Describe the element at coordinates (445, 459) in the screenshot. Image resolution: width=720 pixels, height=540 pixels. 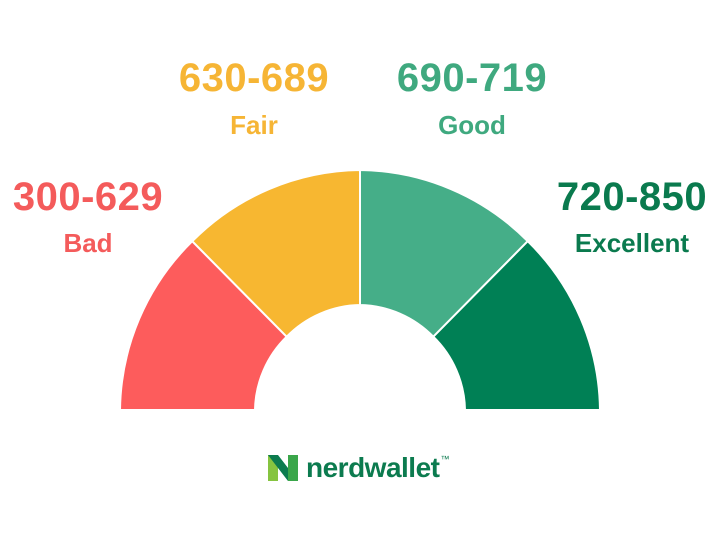
I see `logo-trademark: ™` at that location.